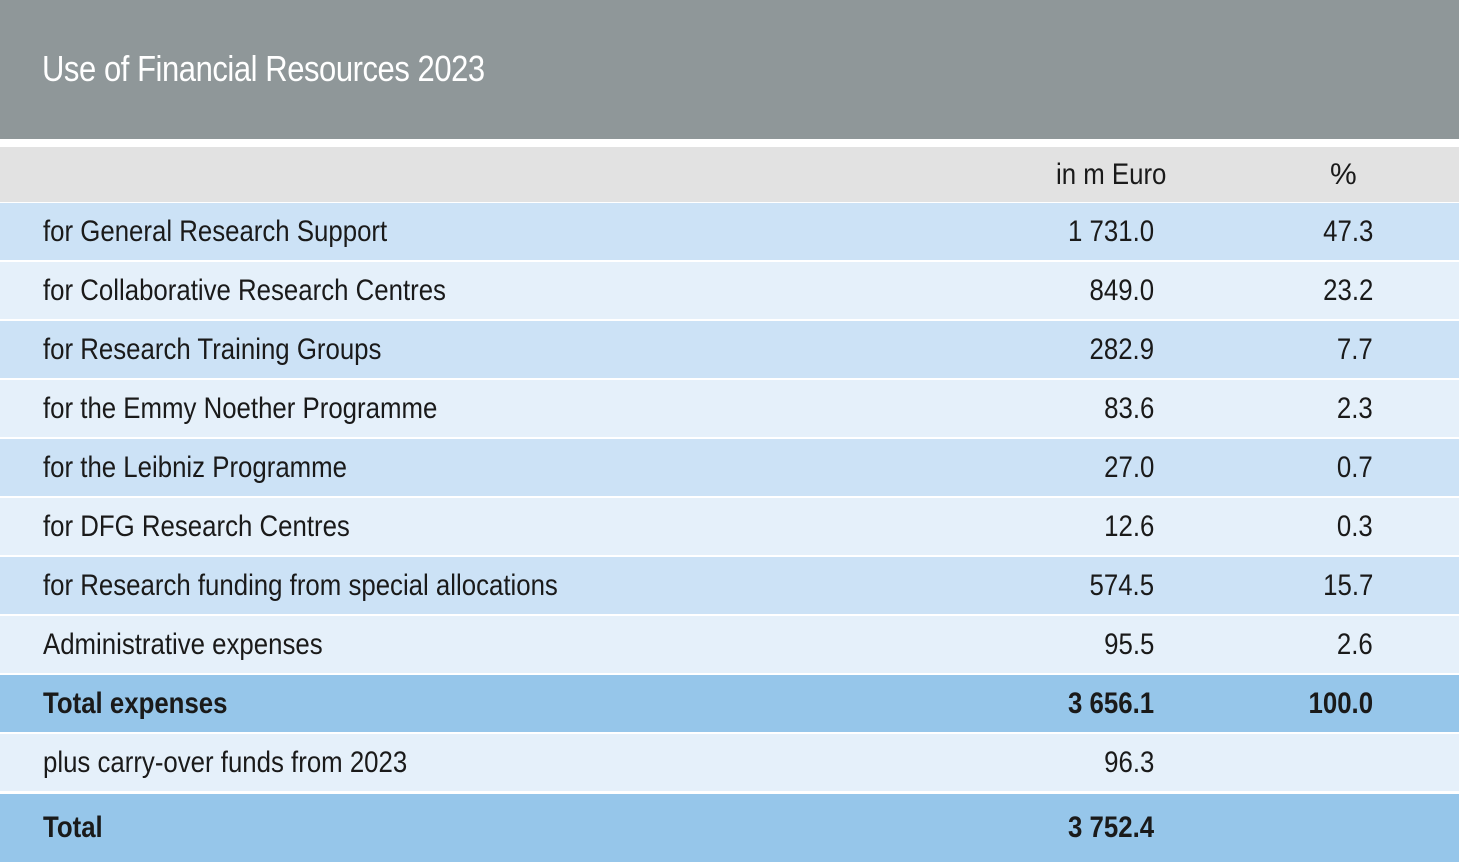  What do you see at coordinates (1121, 290) in the screenshot?
I see `row-value: 849.0` at bounding box center [1121, 290].